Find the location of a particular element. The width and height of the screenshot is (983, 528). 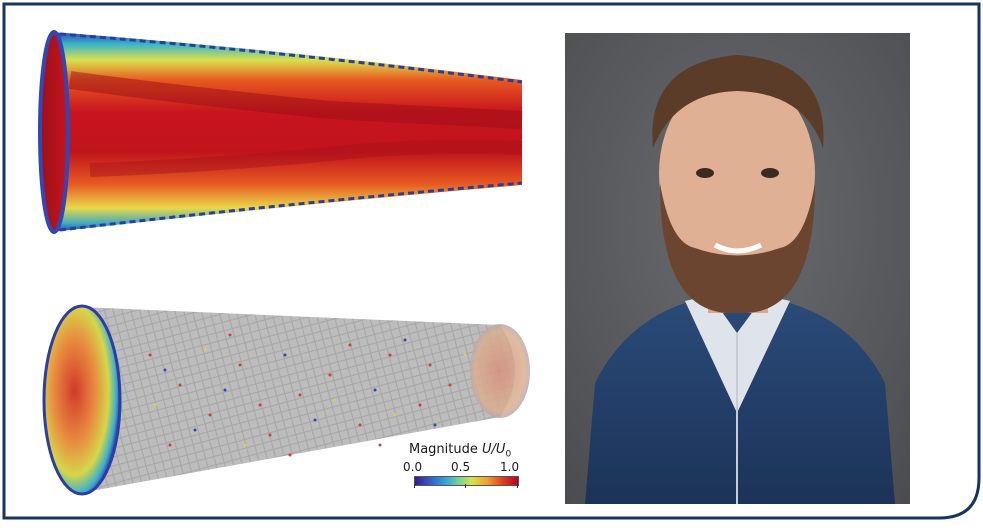

colorbar: Magnitude U/U0 0.0 0.5 1.0 is located at coordinates (465, 470).